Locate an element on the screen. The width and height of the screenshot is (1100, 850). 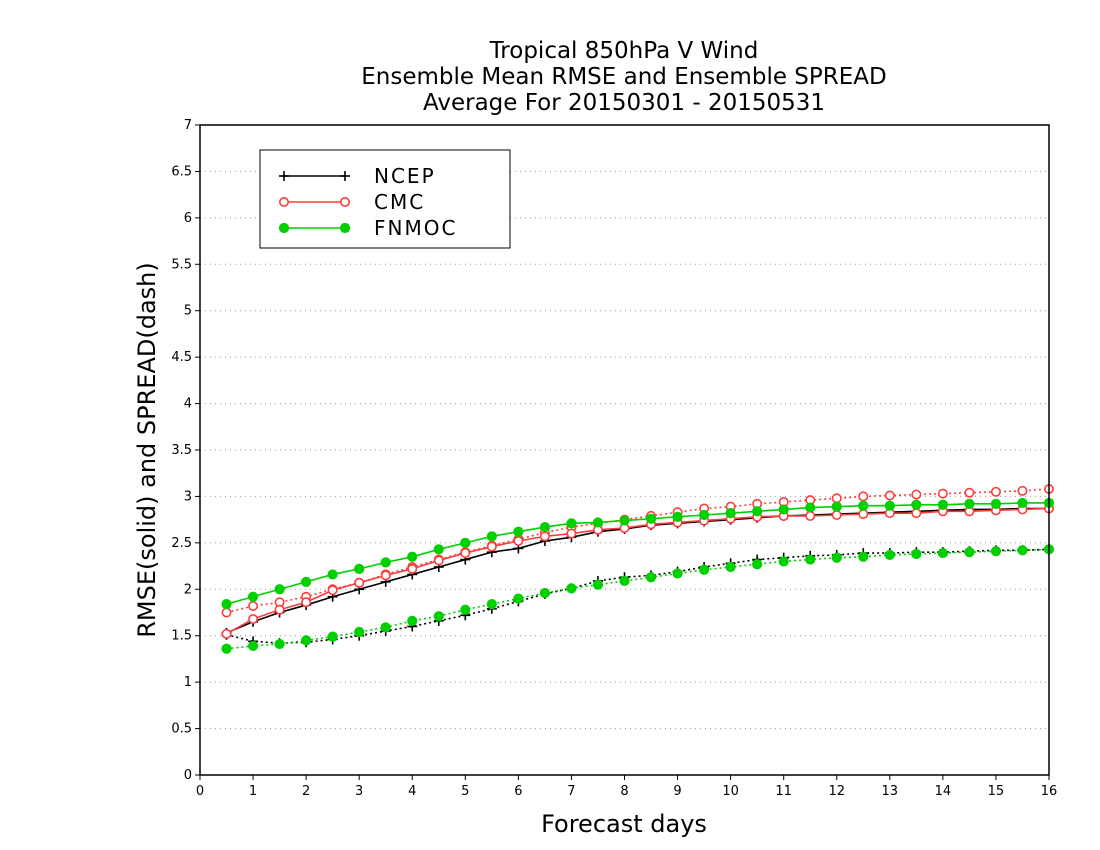
legend-item-ncep: NCEP is located at coordinates (357, 176).